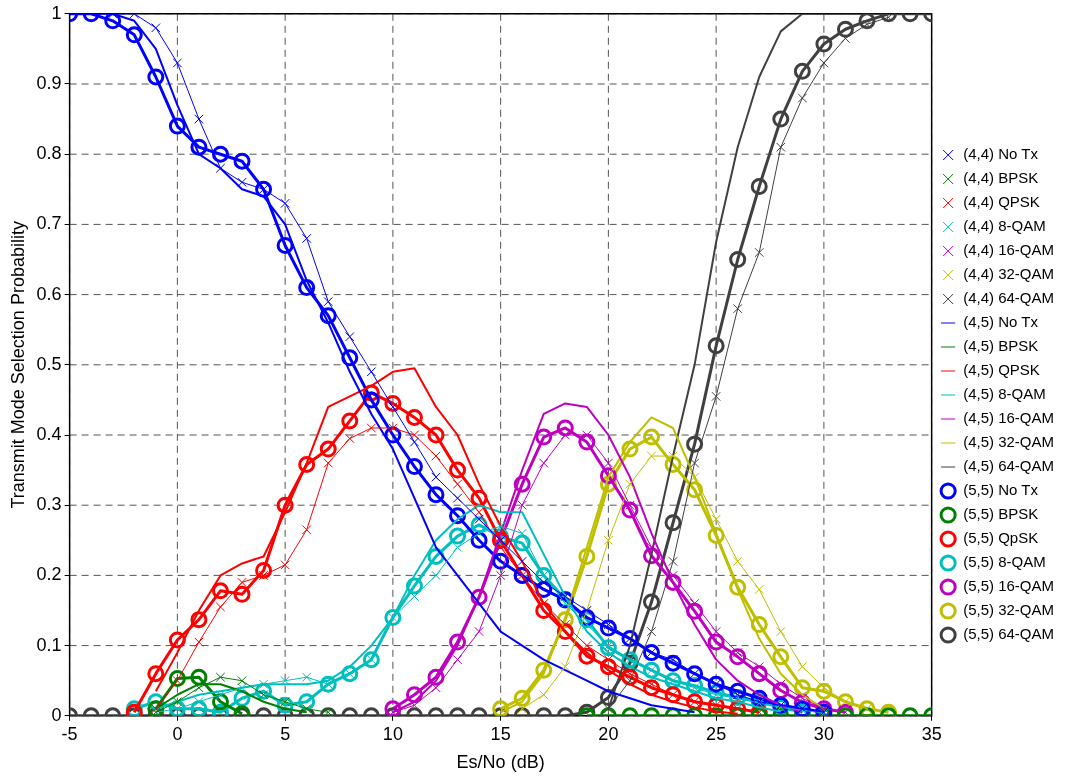 This screenshot has width=1072, height=782. I want to click on legend-label: (5,5) 64-QAM, so click(1008, 634).